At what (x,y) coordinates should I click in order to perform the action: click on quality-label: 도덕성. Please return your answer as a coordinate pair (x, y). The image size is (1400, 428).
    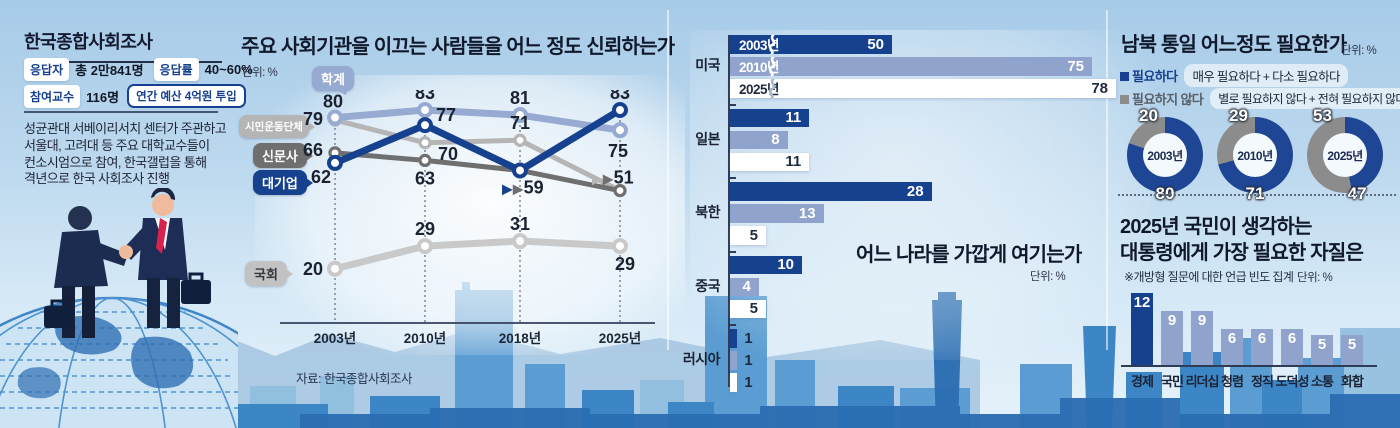
    Looking at the image, I should click on (1292, 381).